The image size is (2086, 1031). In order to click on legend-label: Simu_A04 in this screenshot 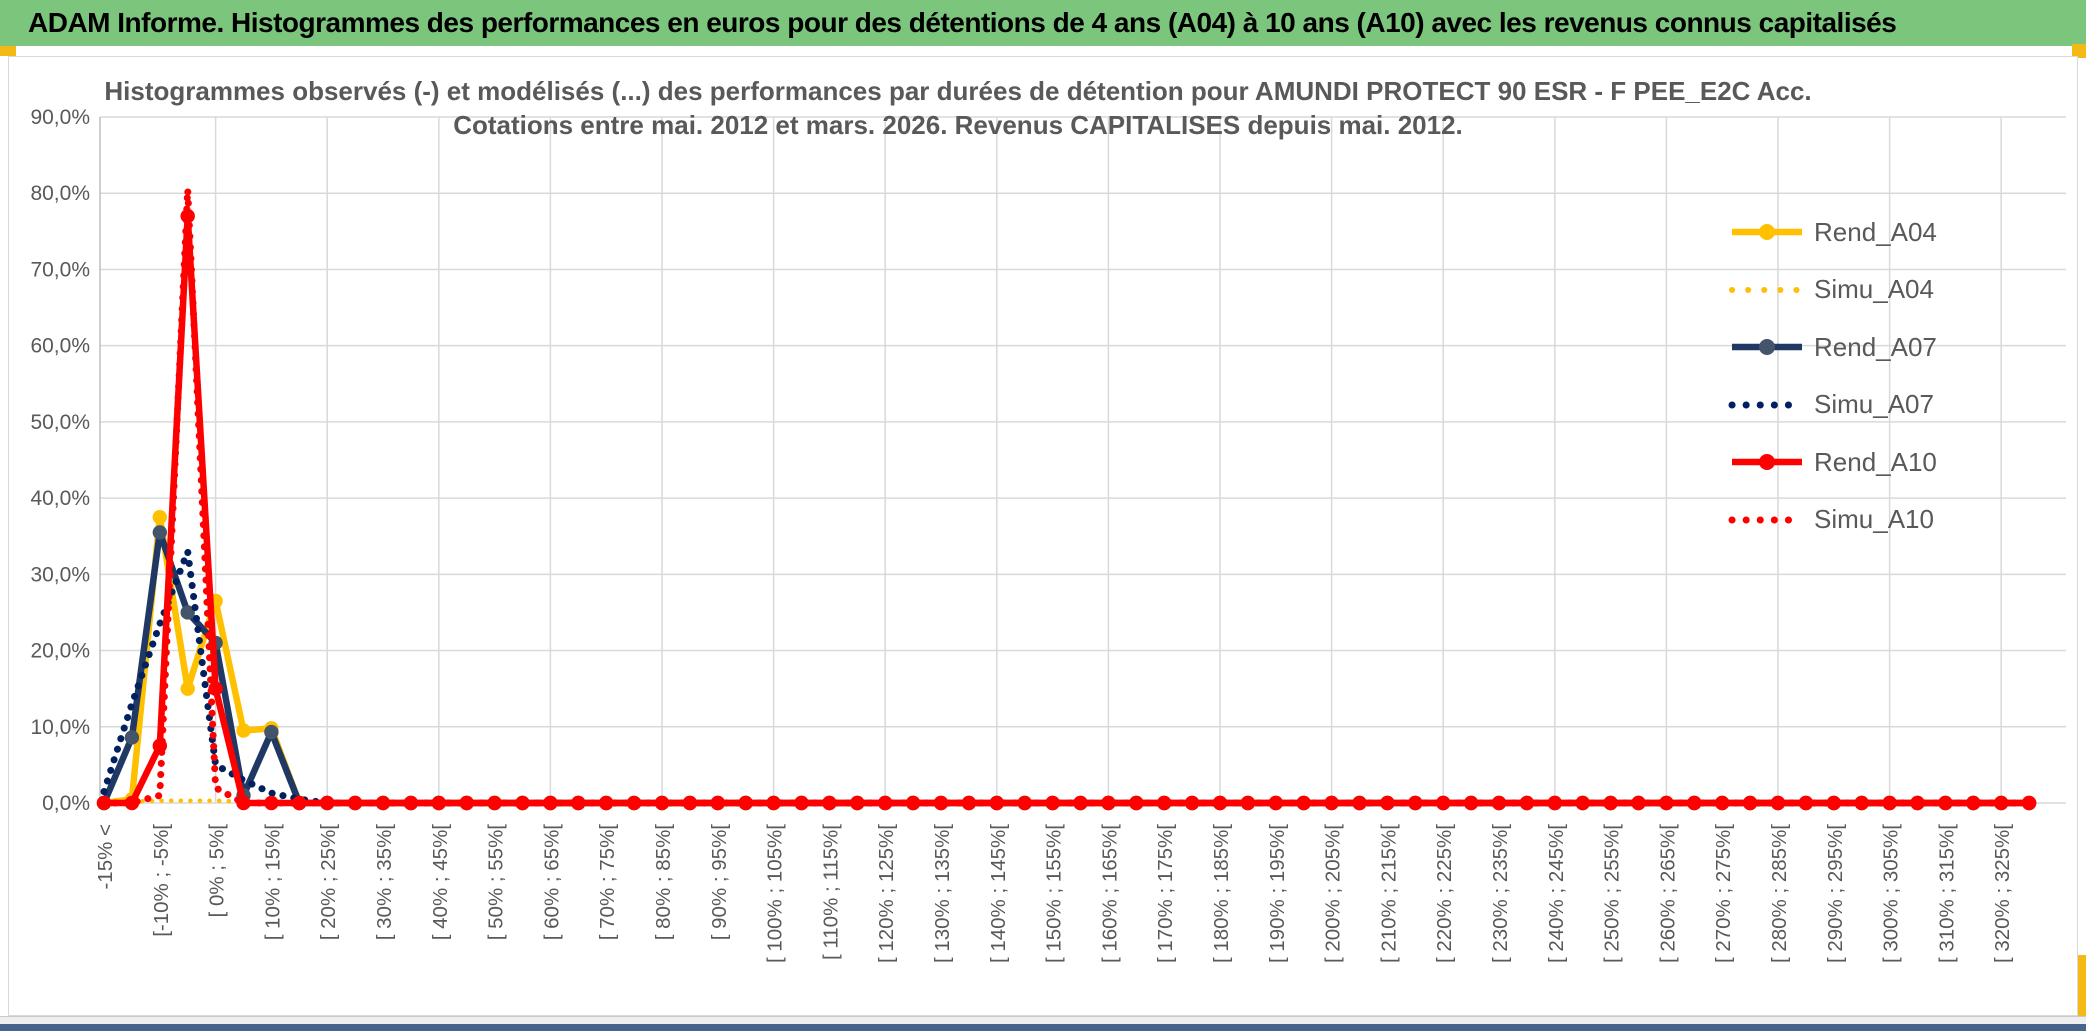, I will do `click(1874, 289)`.